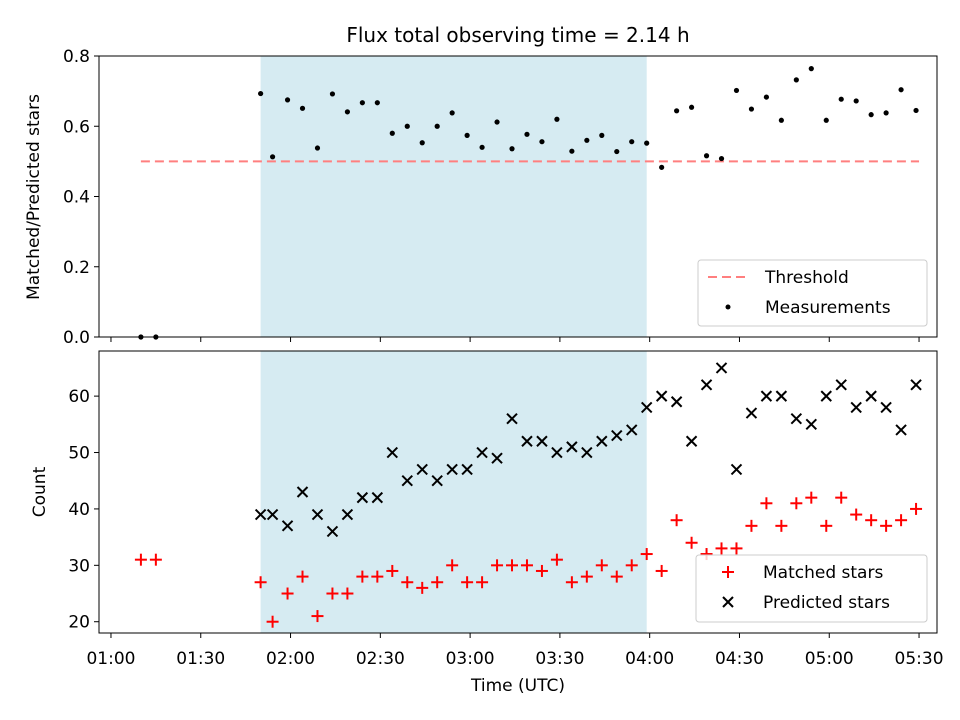 The height and width of the screenshot is (720, 960). I want to click on top-y-tick-label: 0.2, so click(76, 268).